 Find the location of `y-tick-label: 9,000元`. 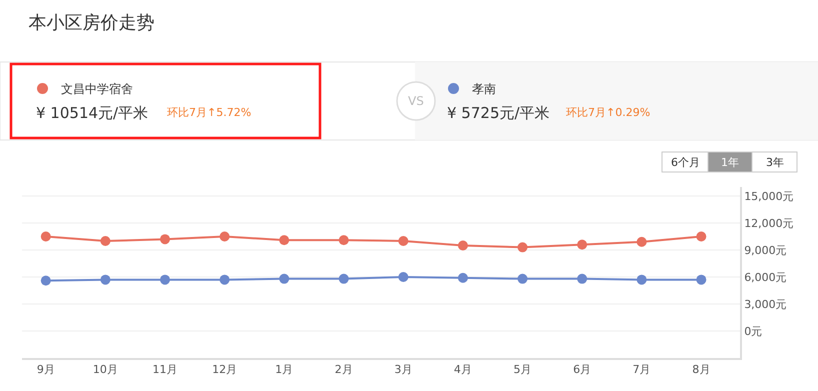

y-tick-label: 9,000元 is located at coordinates (765, 250).